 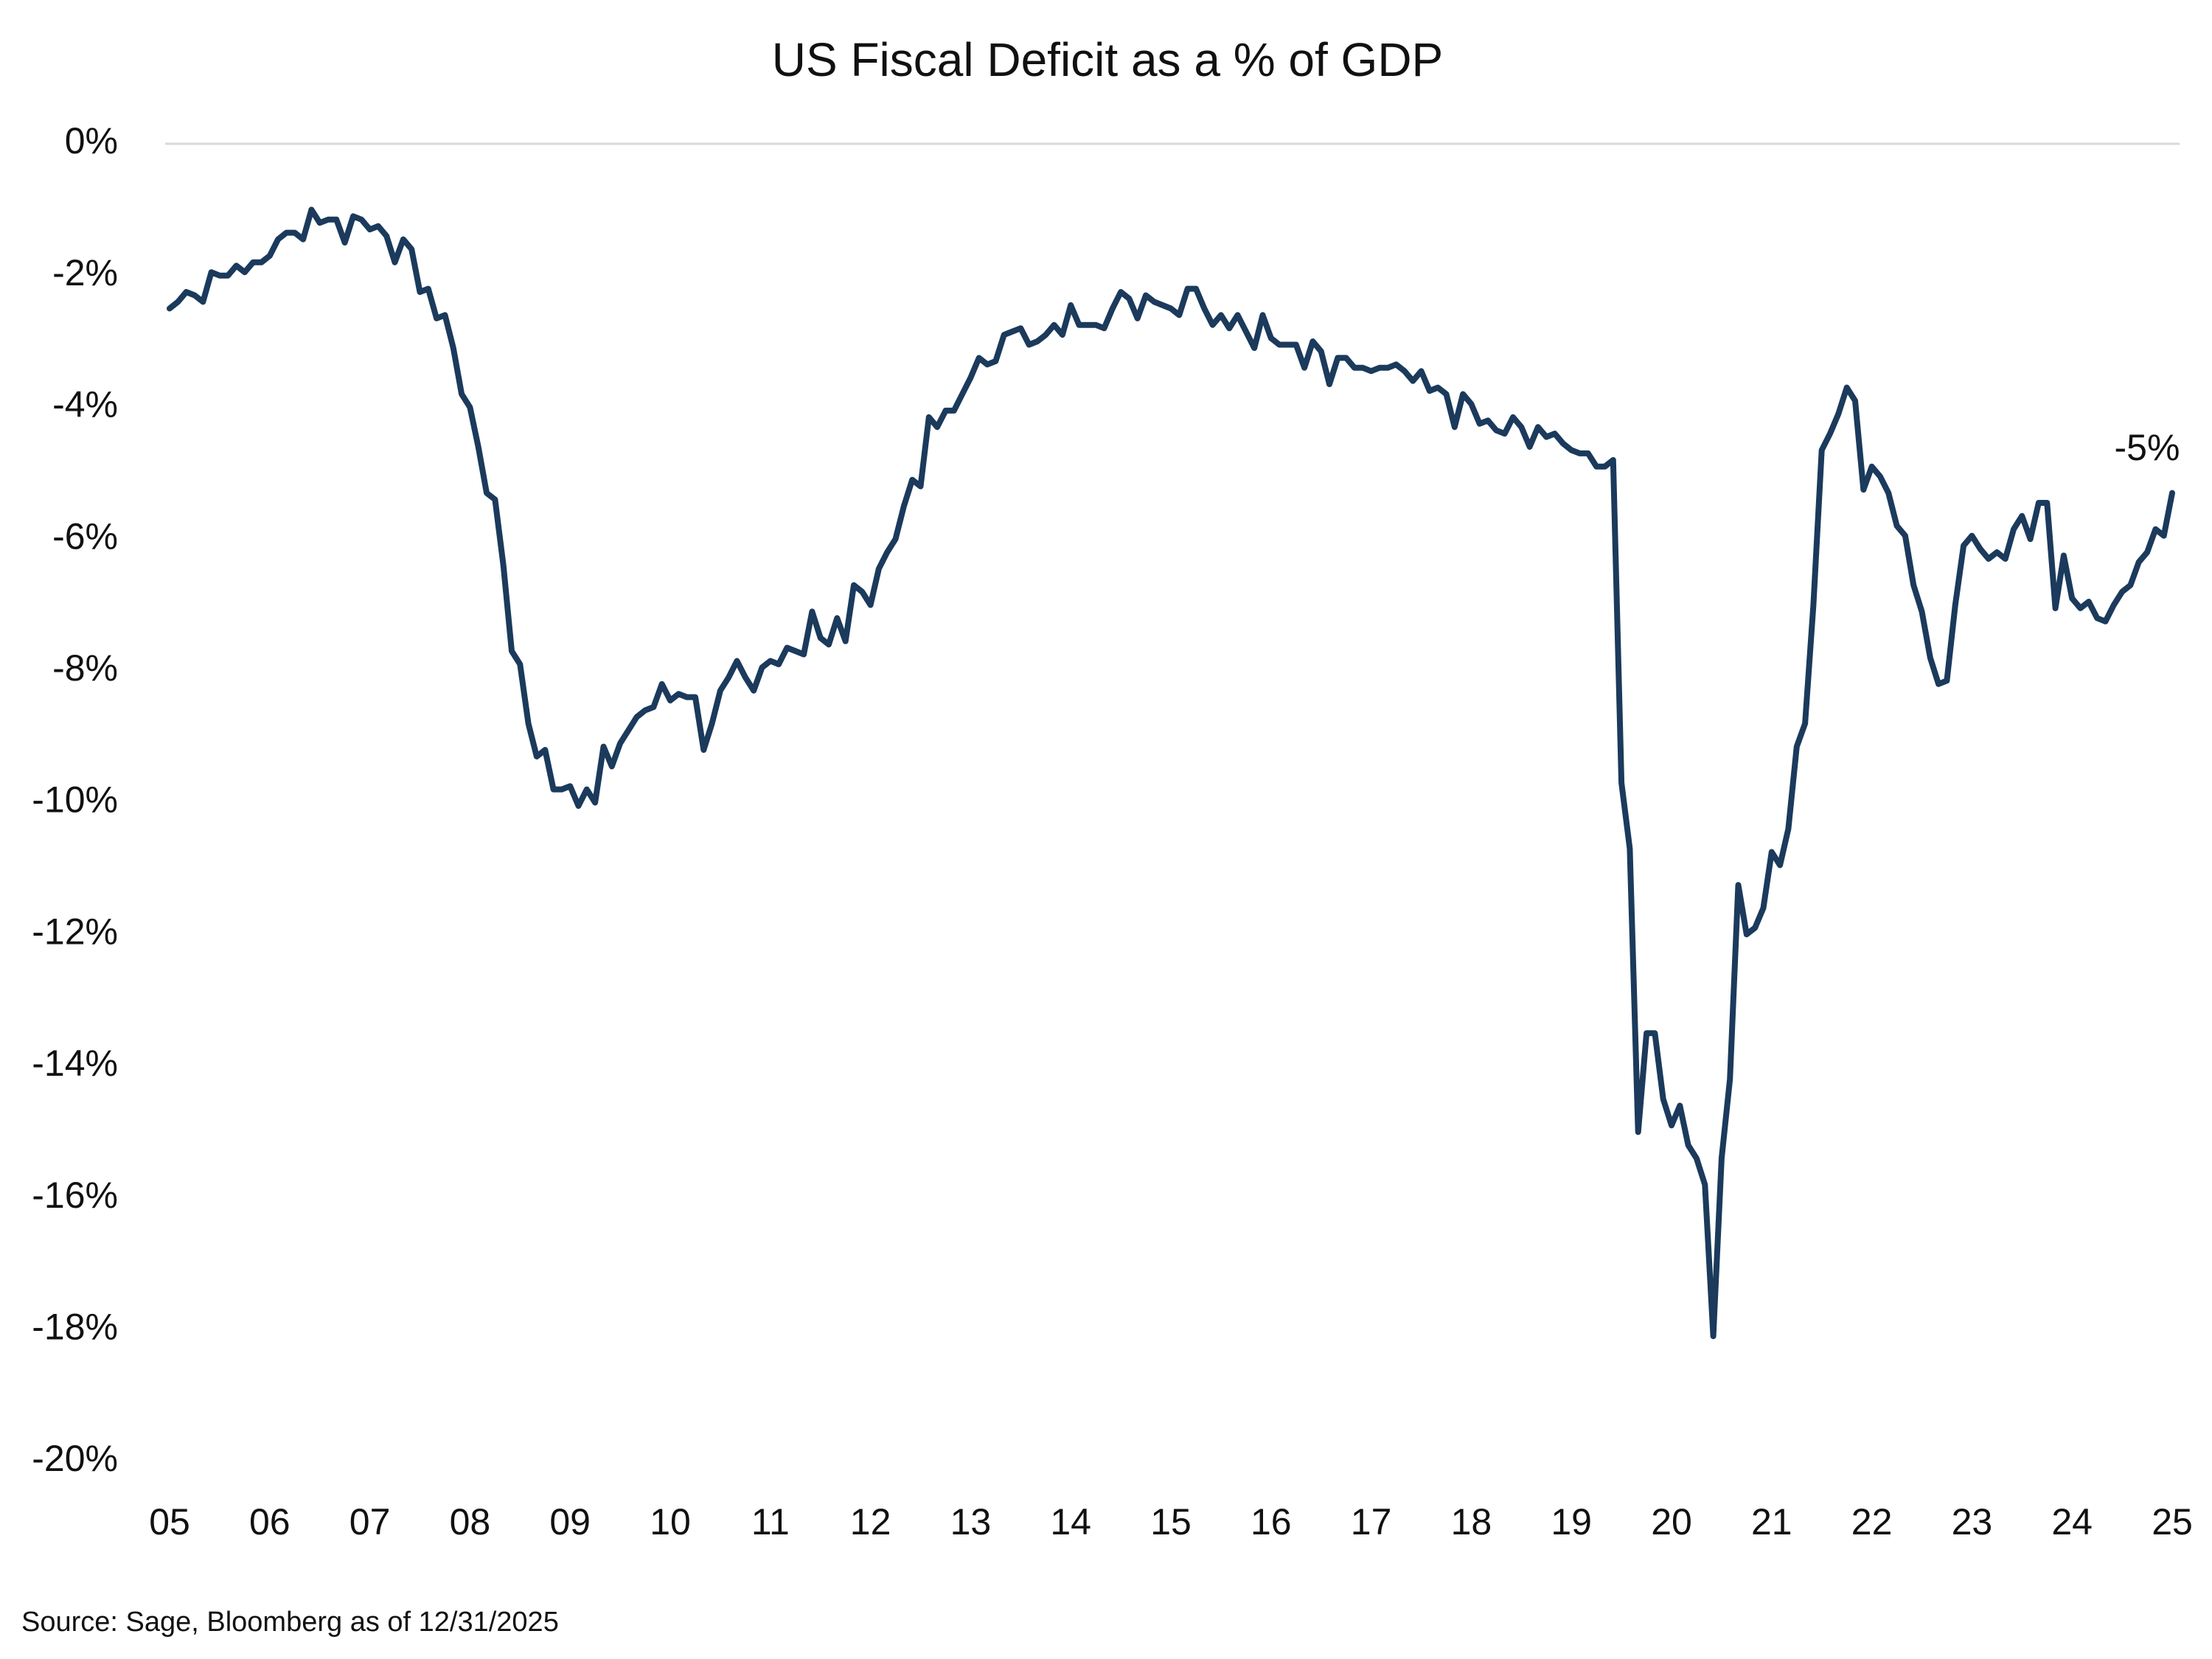 I want to click on x-tick-label: 14, so click(x=1070, y=1522).